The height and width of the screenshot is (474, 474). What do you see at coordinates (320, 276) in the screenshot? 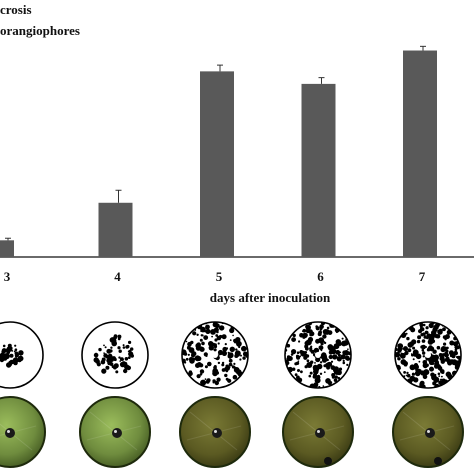
I see `x-tick-label: 6` at bounding box center [320, 276].